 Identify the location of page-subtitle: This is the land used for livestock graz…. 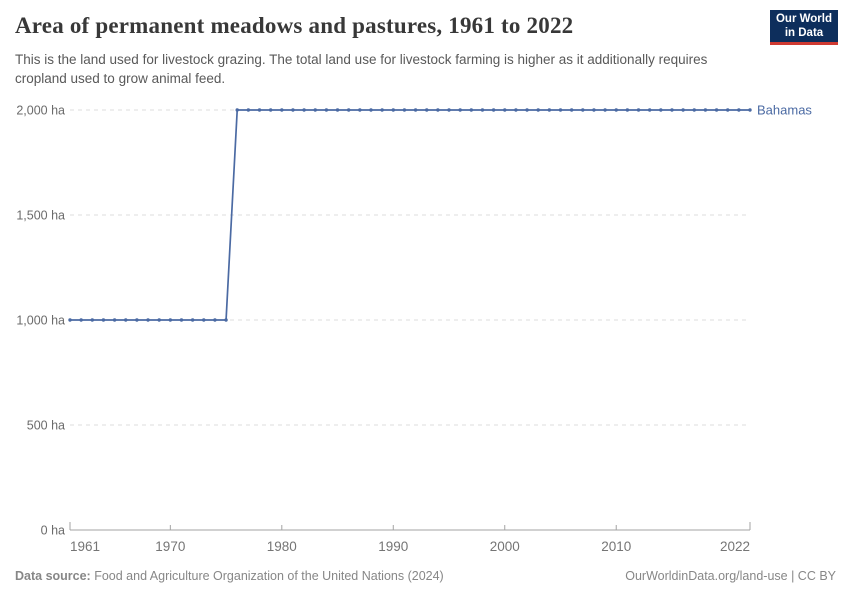
(361, 69).